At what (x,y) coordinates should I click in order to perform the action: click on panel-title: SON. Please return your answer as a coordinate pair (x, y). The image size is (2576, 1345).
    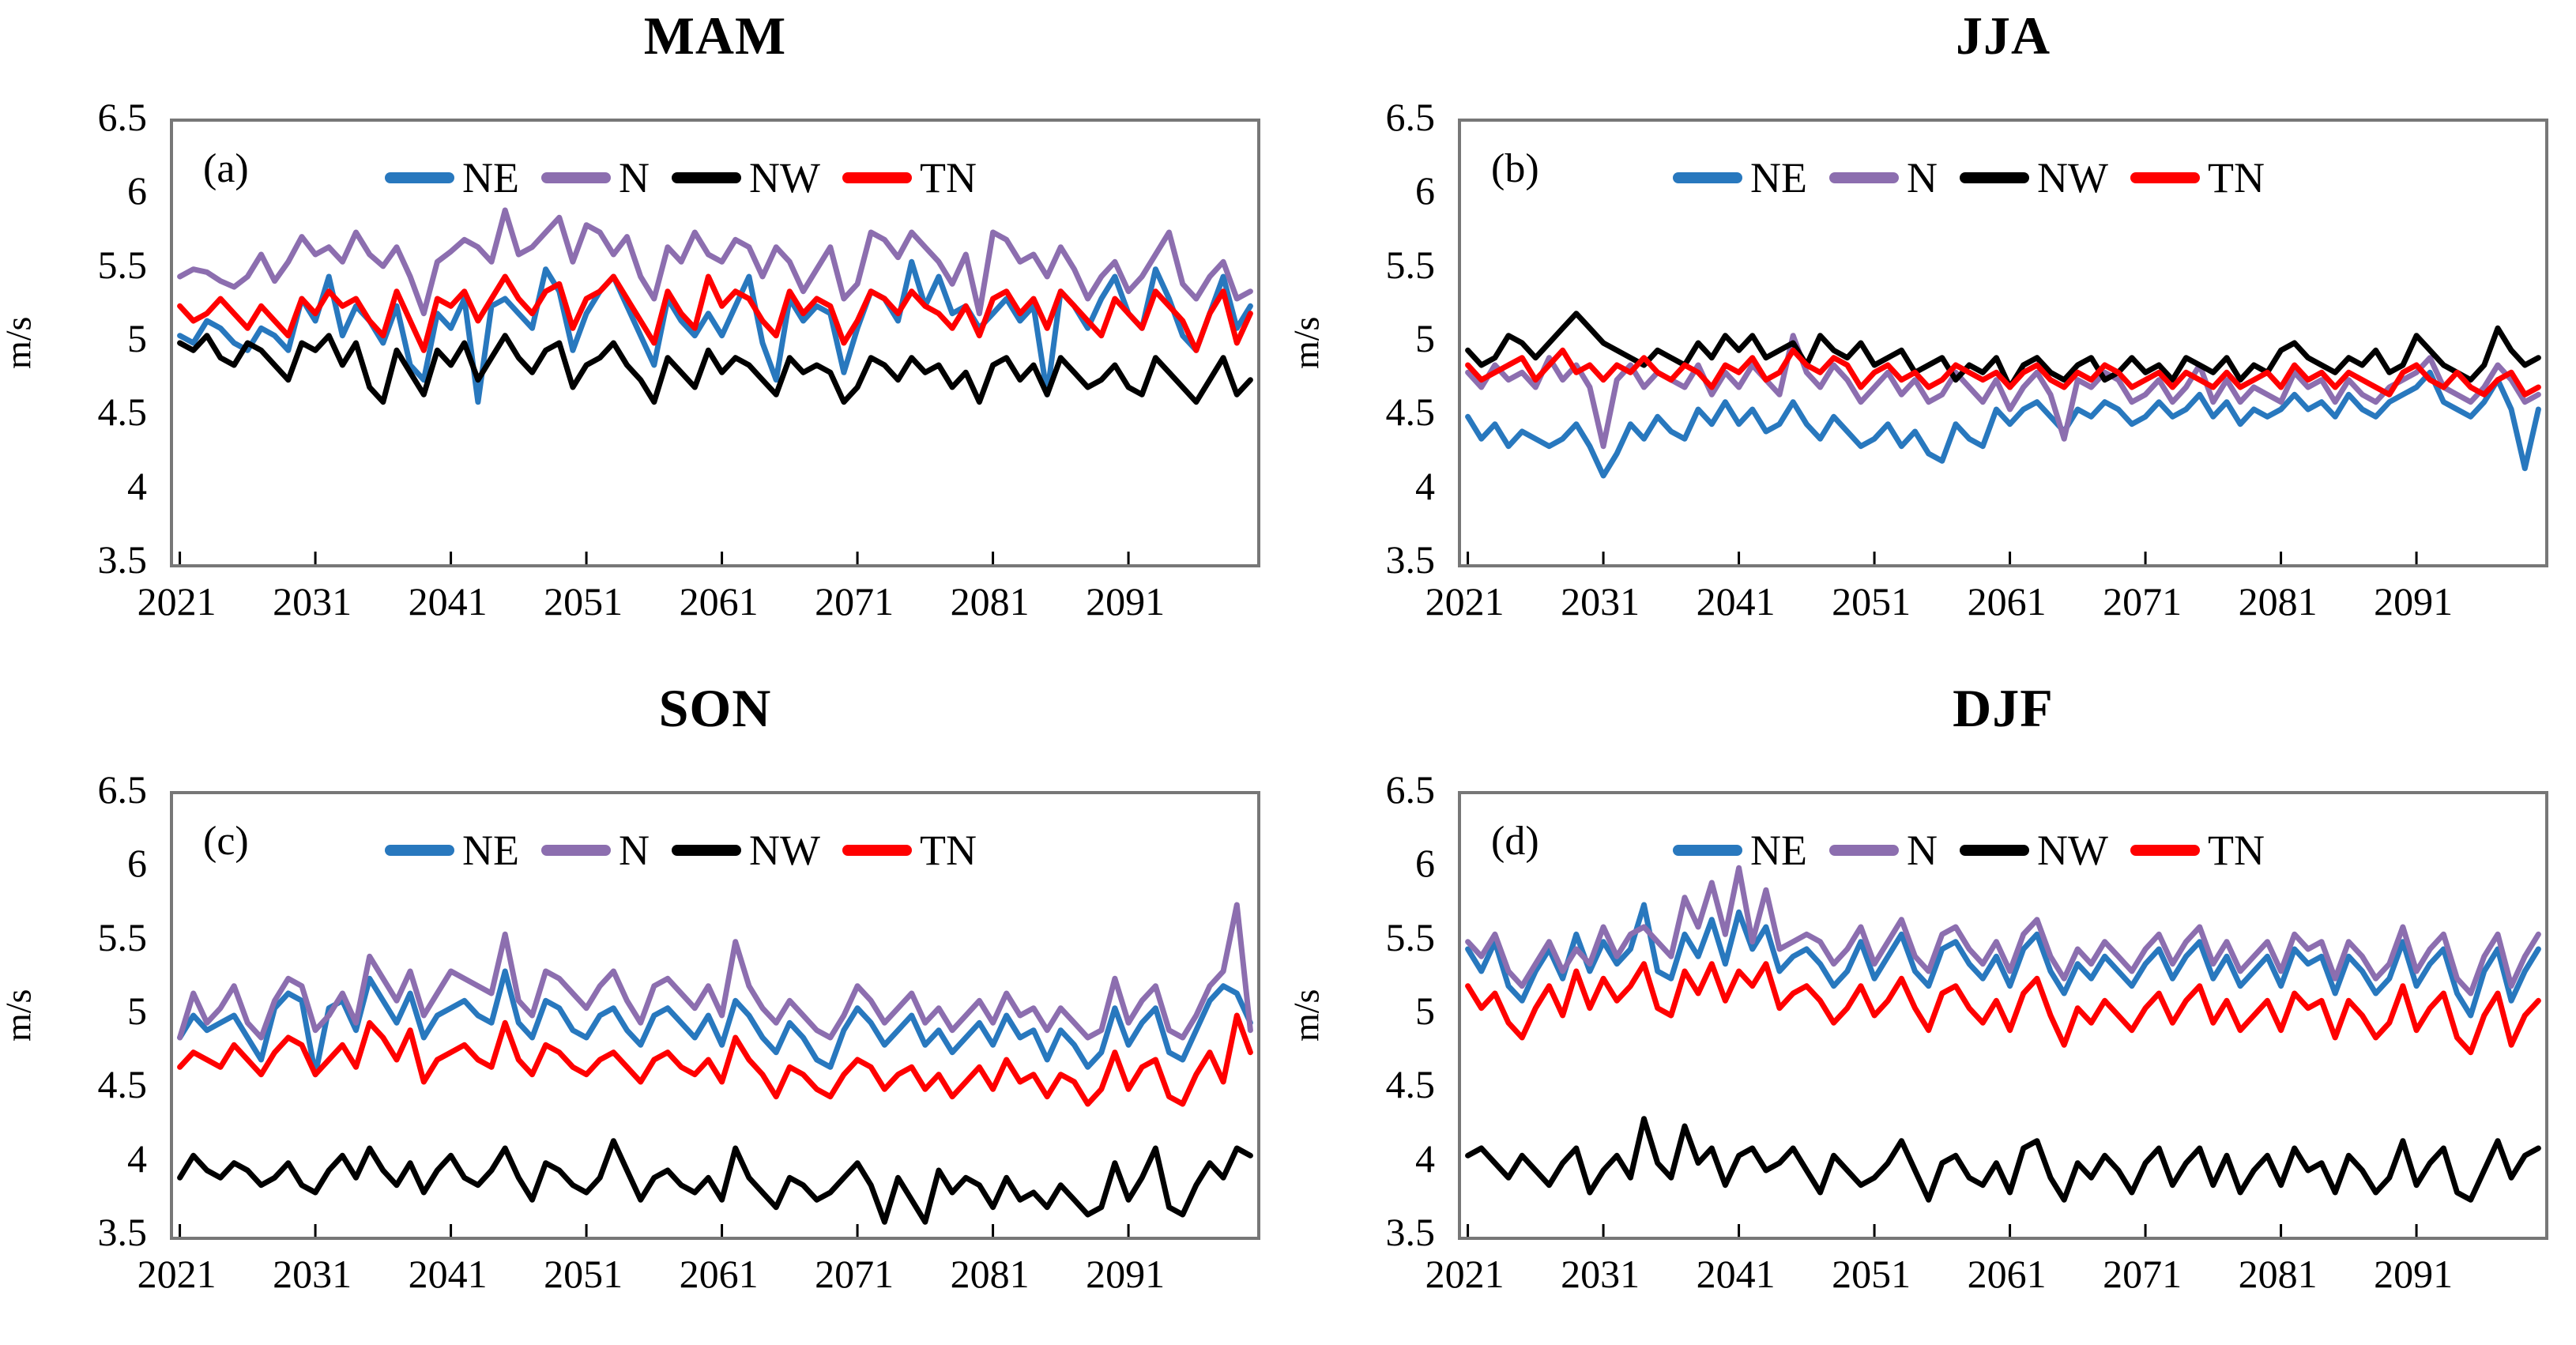
    Looking at the image, I should click on (715, 708).